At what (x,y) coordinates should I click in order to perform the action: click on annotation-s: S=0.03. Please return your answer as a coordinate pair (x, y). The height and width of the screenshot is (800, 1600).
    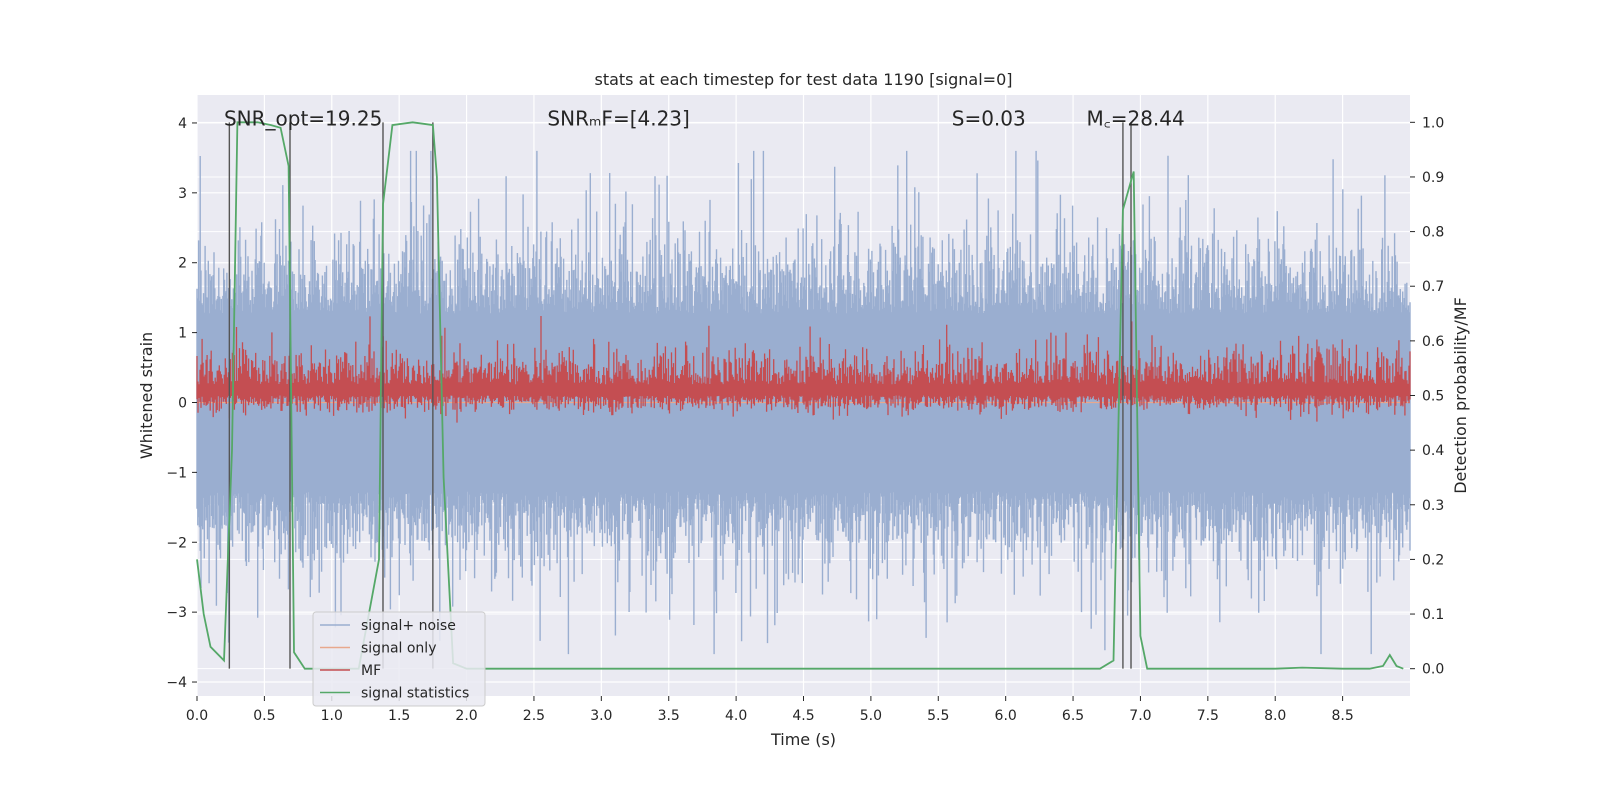
    Looking at the image, I should click on (989, 118).